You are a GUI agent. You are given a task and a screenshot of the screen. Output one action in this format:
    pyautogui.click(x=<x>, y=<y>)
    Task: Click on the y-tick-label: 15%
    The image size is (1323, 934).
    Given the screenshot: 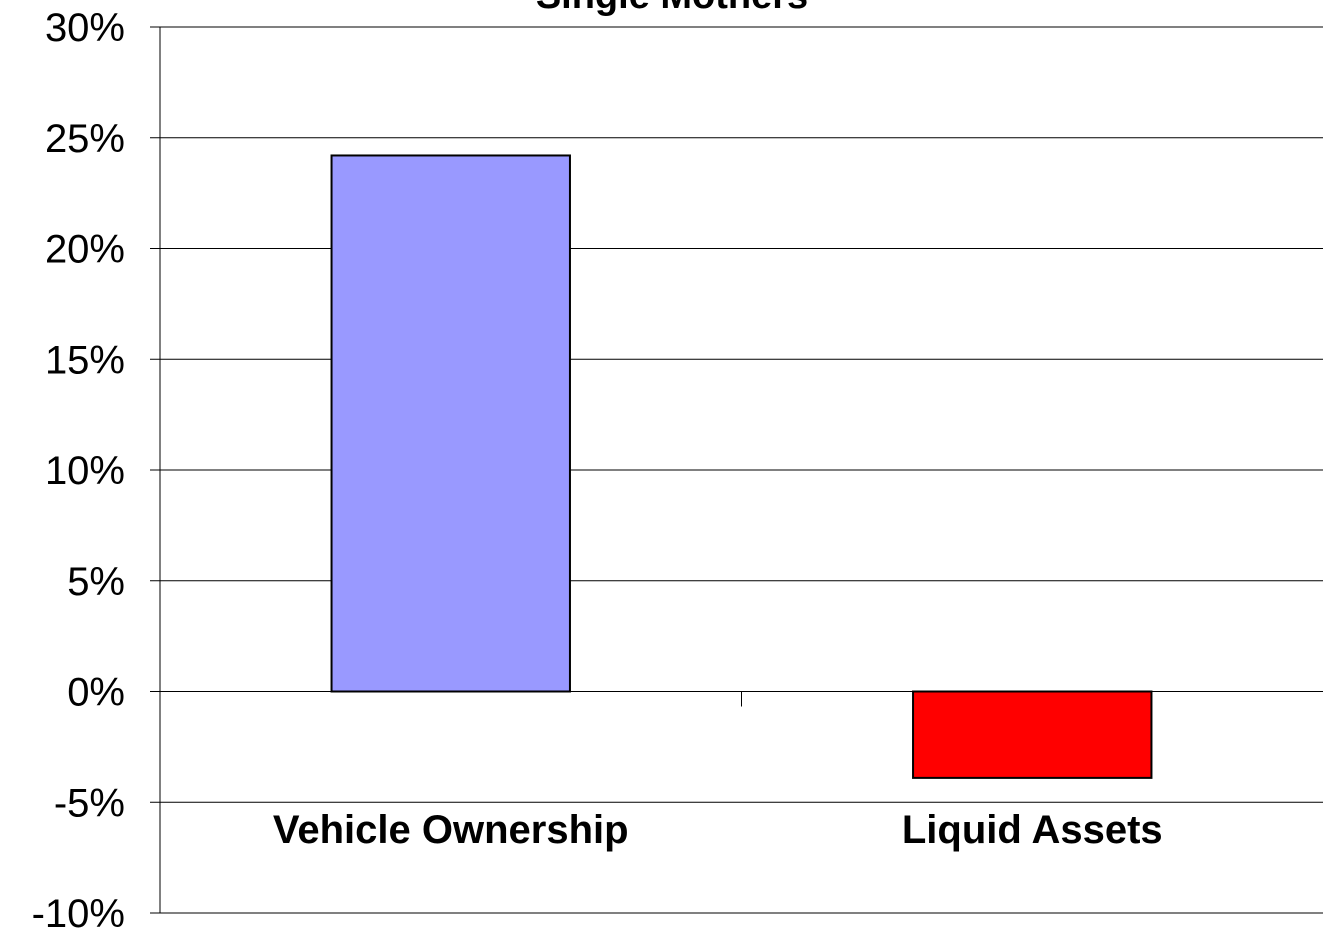 What is the action you would take?
    pyautogui.click(x=85, y=360)
    